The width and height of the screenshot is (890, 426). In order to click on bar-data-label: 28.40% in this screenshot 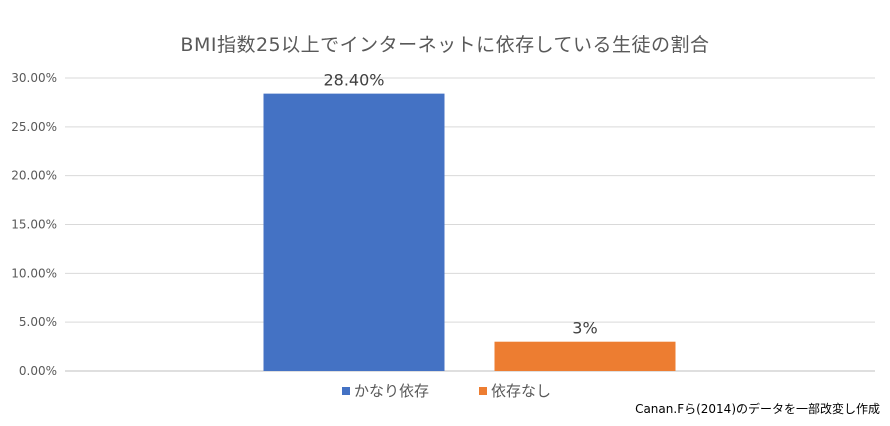, I will do `click(353, 80)`.